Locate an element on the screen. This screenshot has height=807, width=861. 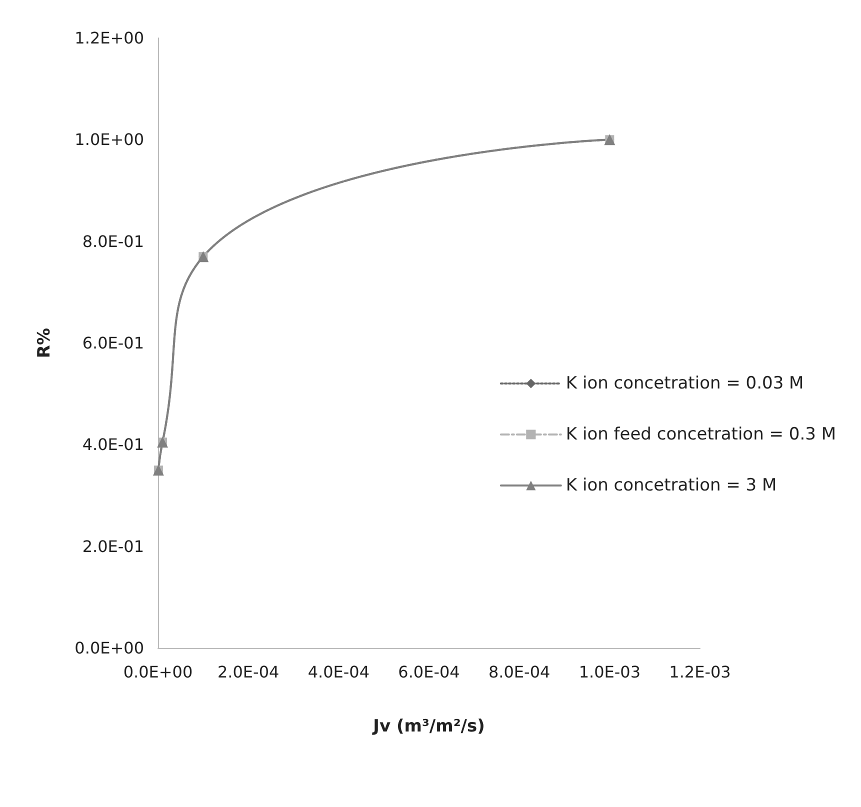
legend-label: K ion feed concetration = 0.3 M is located at coordinates (701, 434).